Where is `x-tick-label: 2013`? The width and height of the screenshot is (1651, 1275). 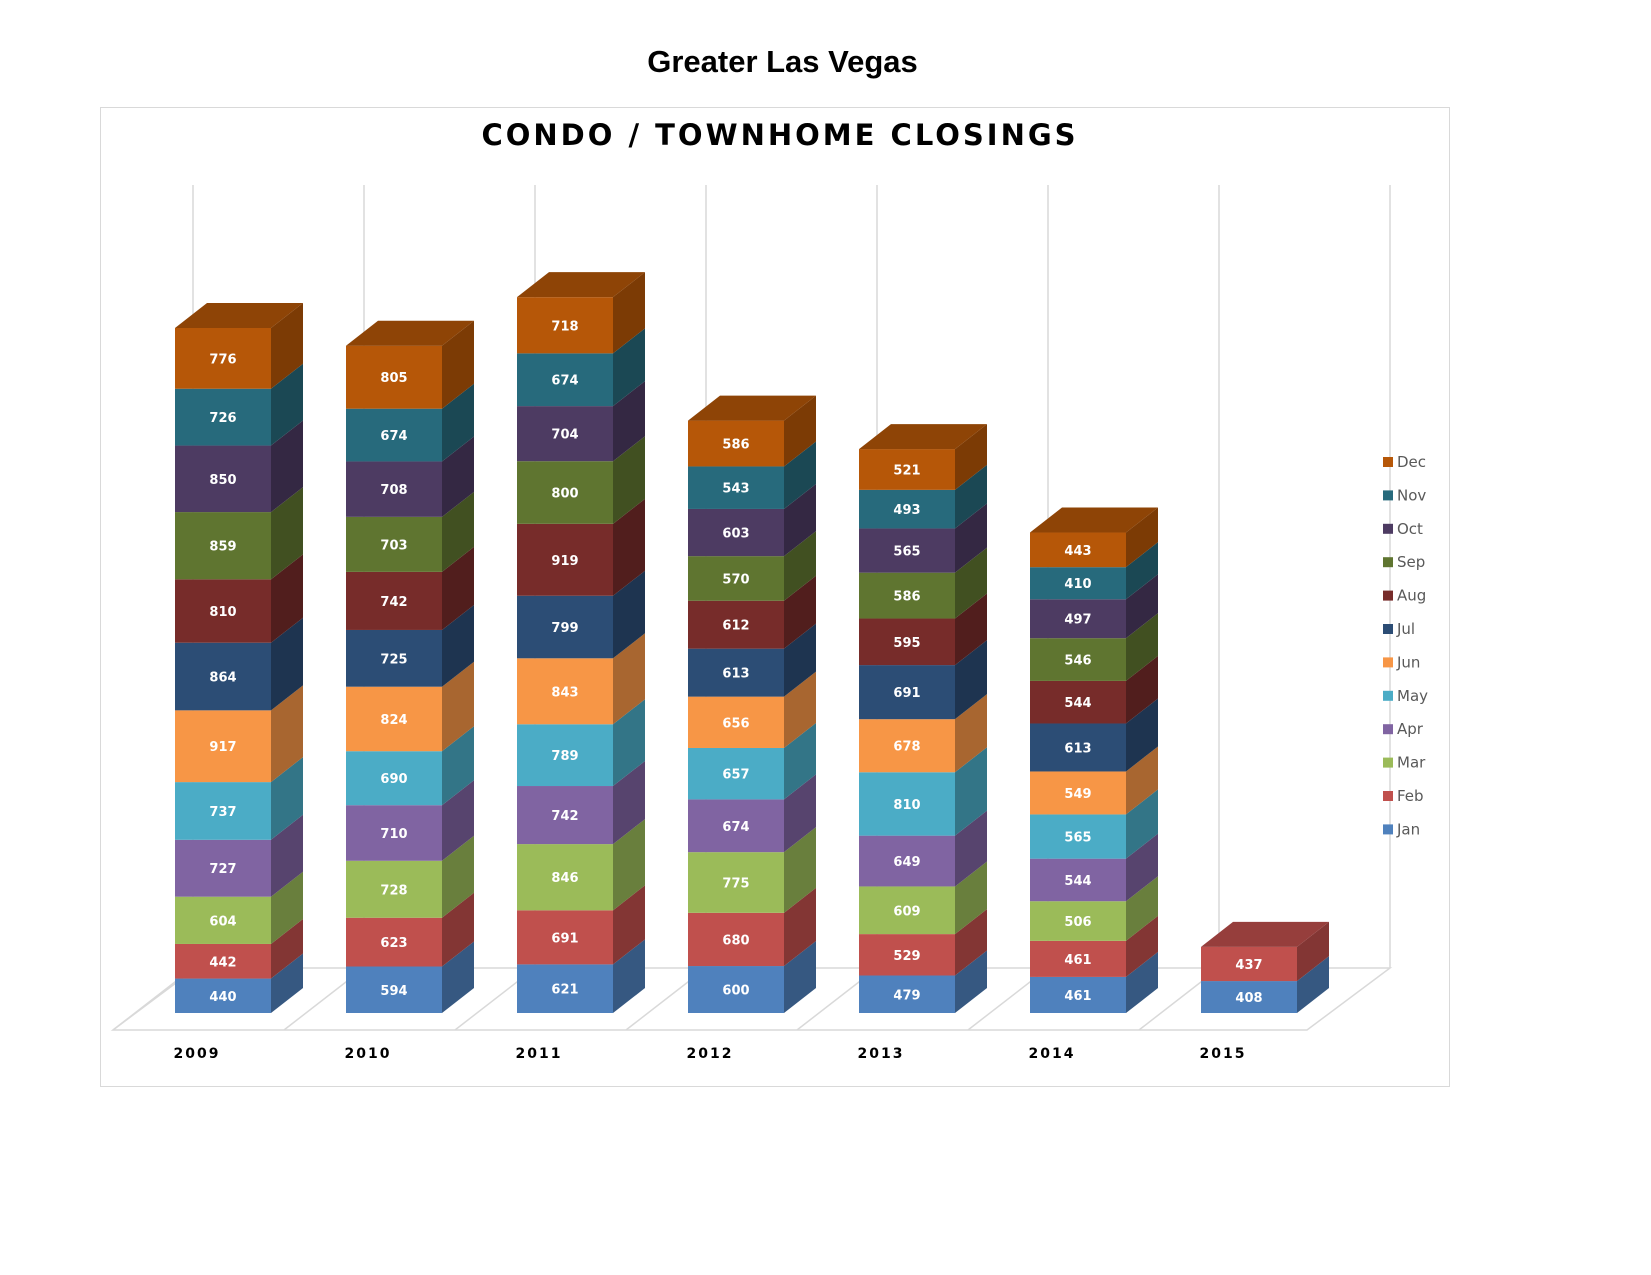
x-tick-label: 2013 is located at coordinates (881, 1054).